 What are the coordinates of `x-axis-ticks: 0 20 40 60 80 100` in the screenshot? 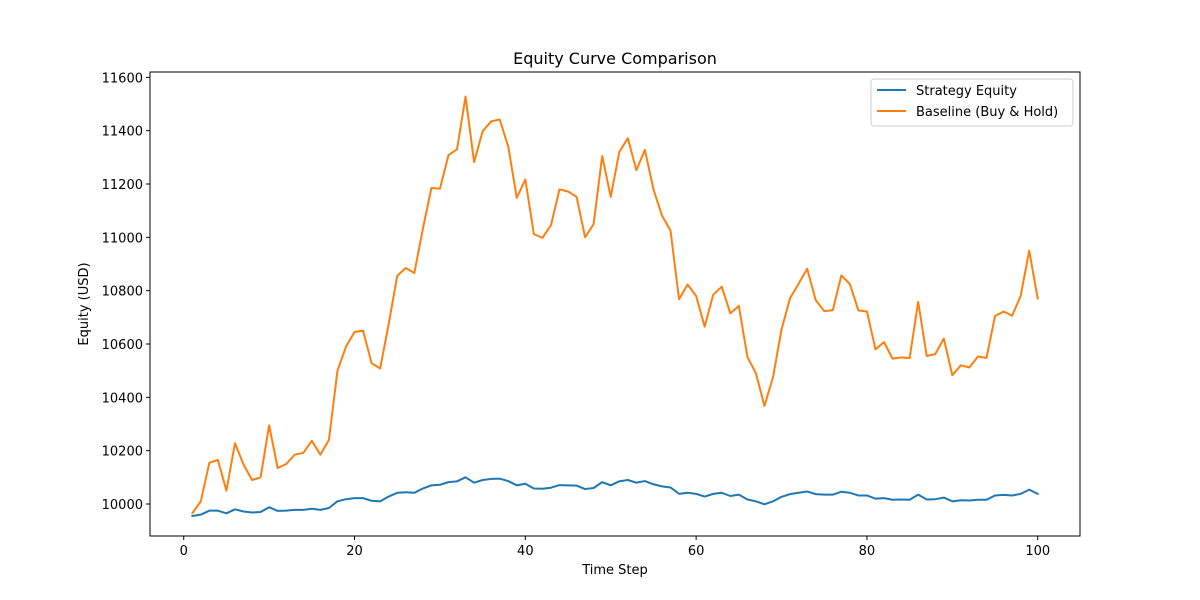 It's located at (615, 547).